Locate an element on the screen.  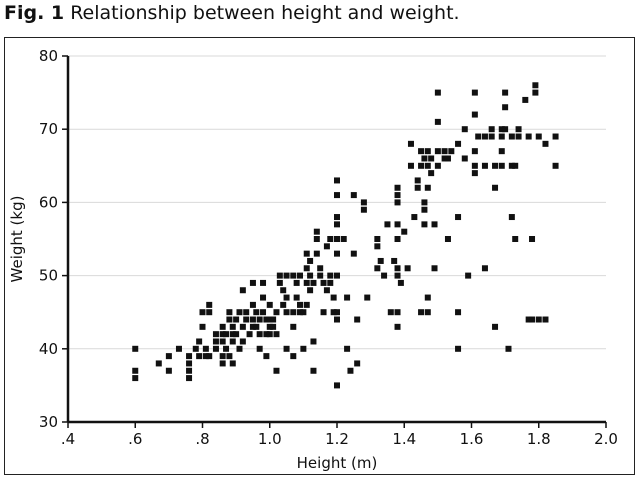
x-axis-title: Height (m) is located at coordinates (337, 463).